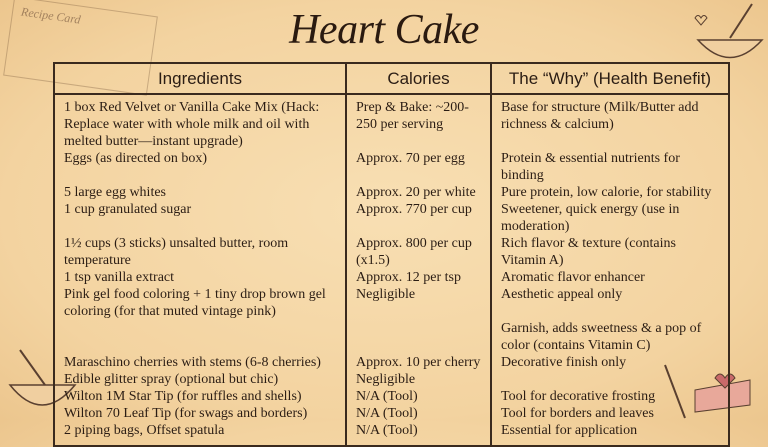 Image resolution: width=768 pixels, height=447 pixels. I want to click on table-cell: Approx. 10 per cherry, so click(418, 362).